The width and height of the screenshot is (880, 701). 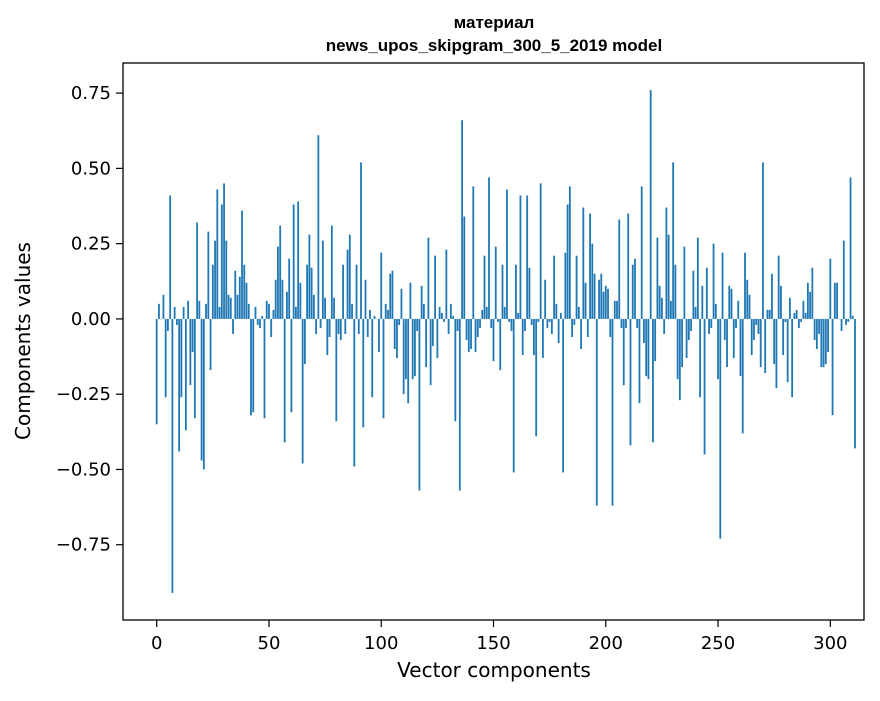 What do you see at coordinates (269, 643) in the screenshot?
I see `x-tick-label: 50` at bounding box center [269, 643].